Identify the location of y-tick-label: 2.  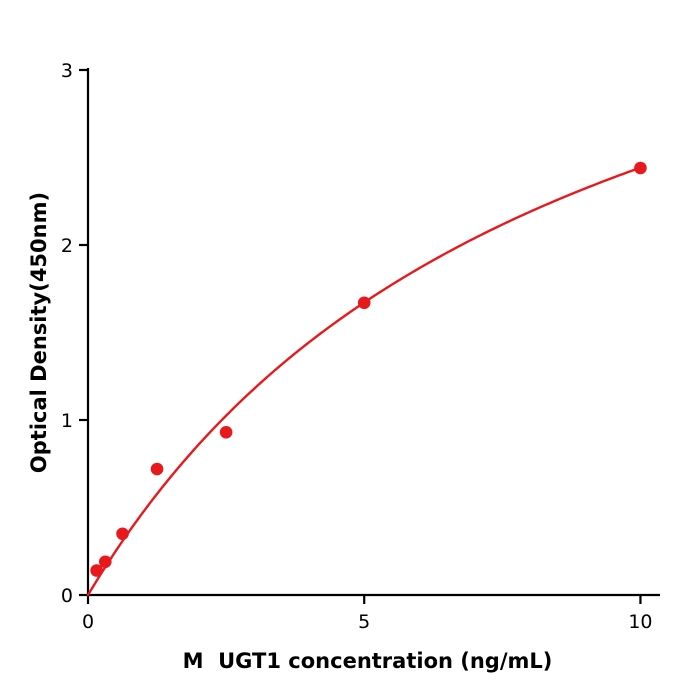
(67, 246).